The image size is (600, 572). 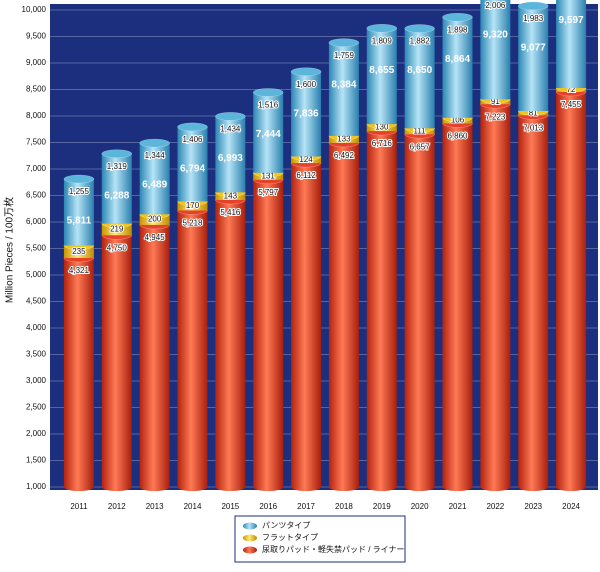 I want to click on value-label: 7,223, so click(x=495, y=116).